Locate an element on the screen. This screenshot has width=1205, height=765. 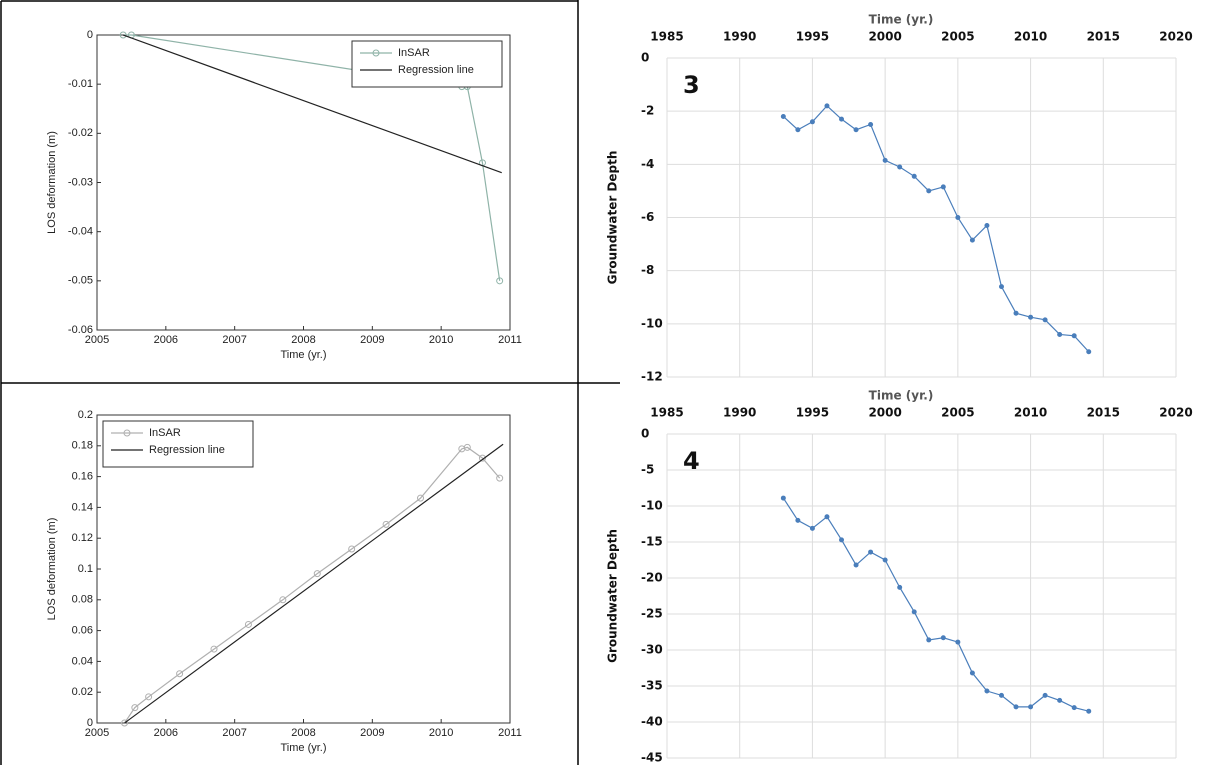
y-tick-label: -8 is located at coordinates (647, 270).